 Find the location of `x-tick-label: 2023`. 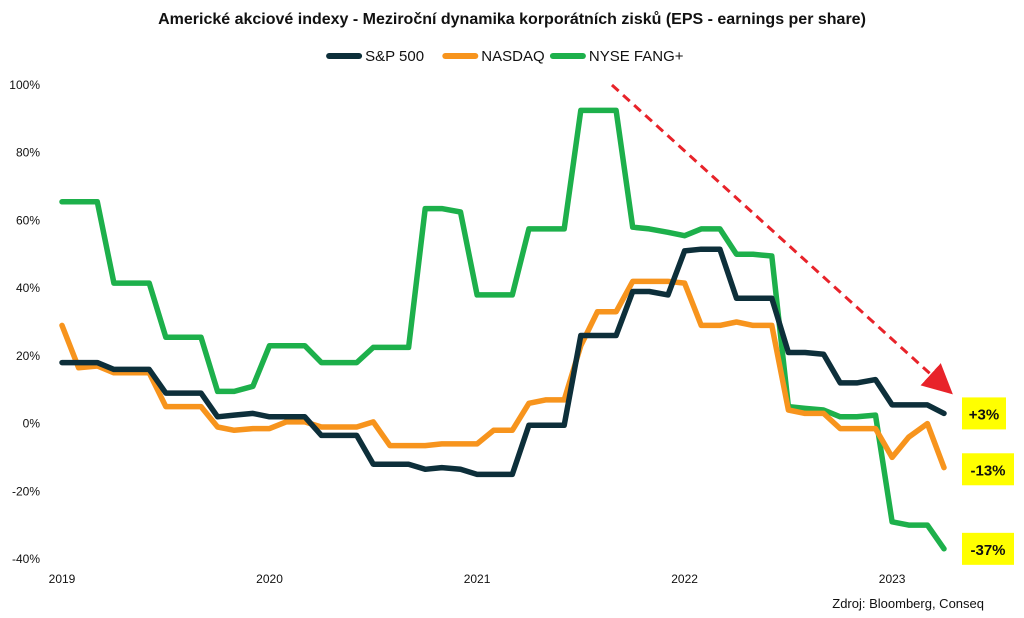

x-tick-label: 2023 is located at coordinates (892, 579).